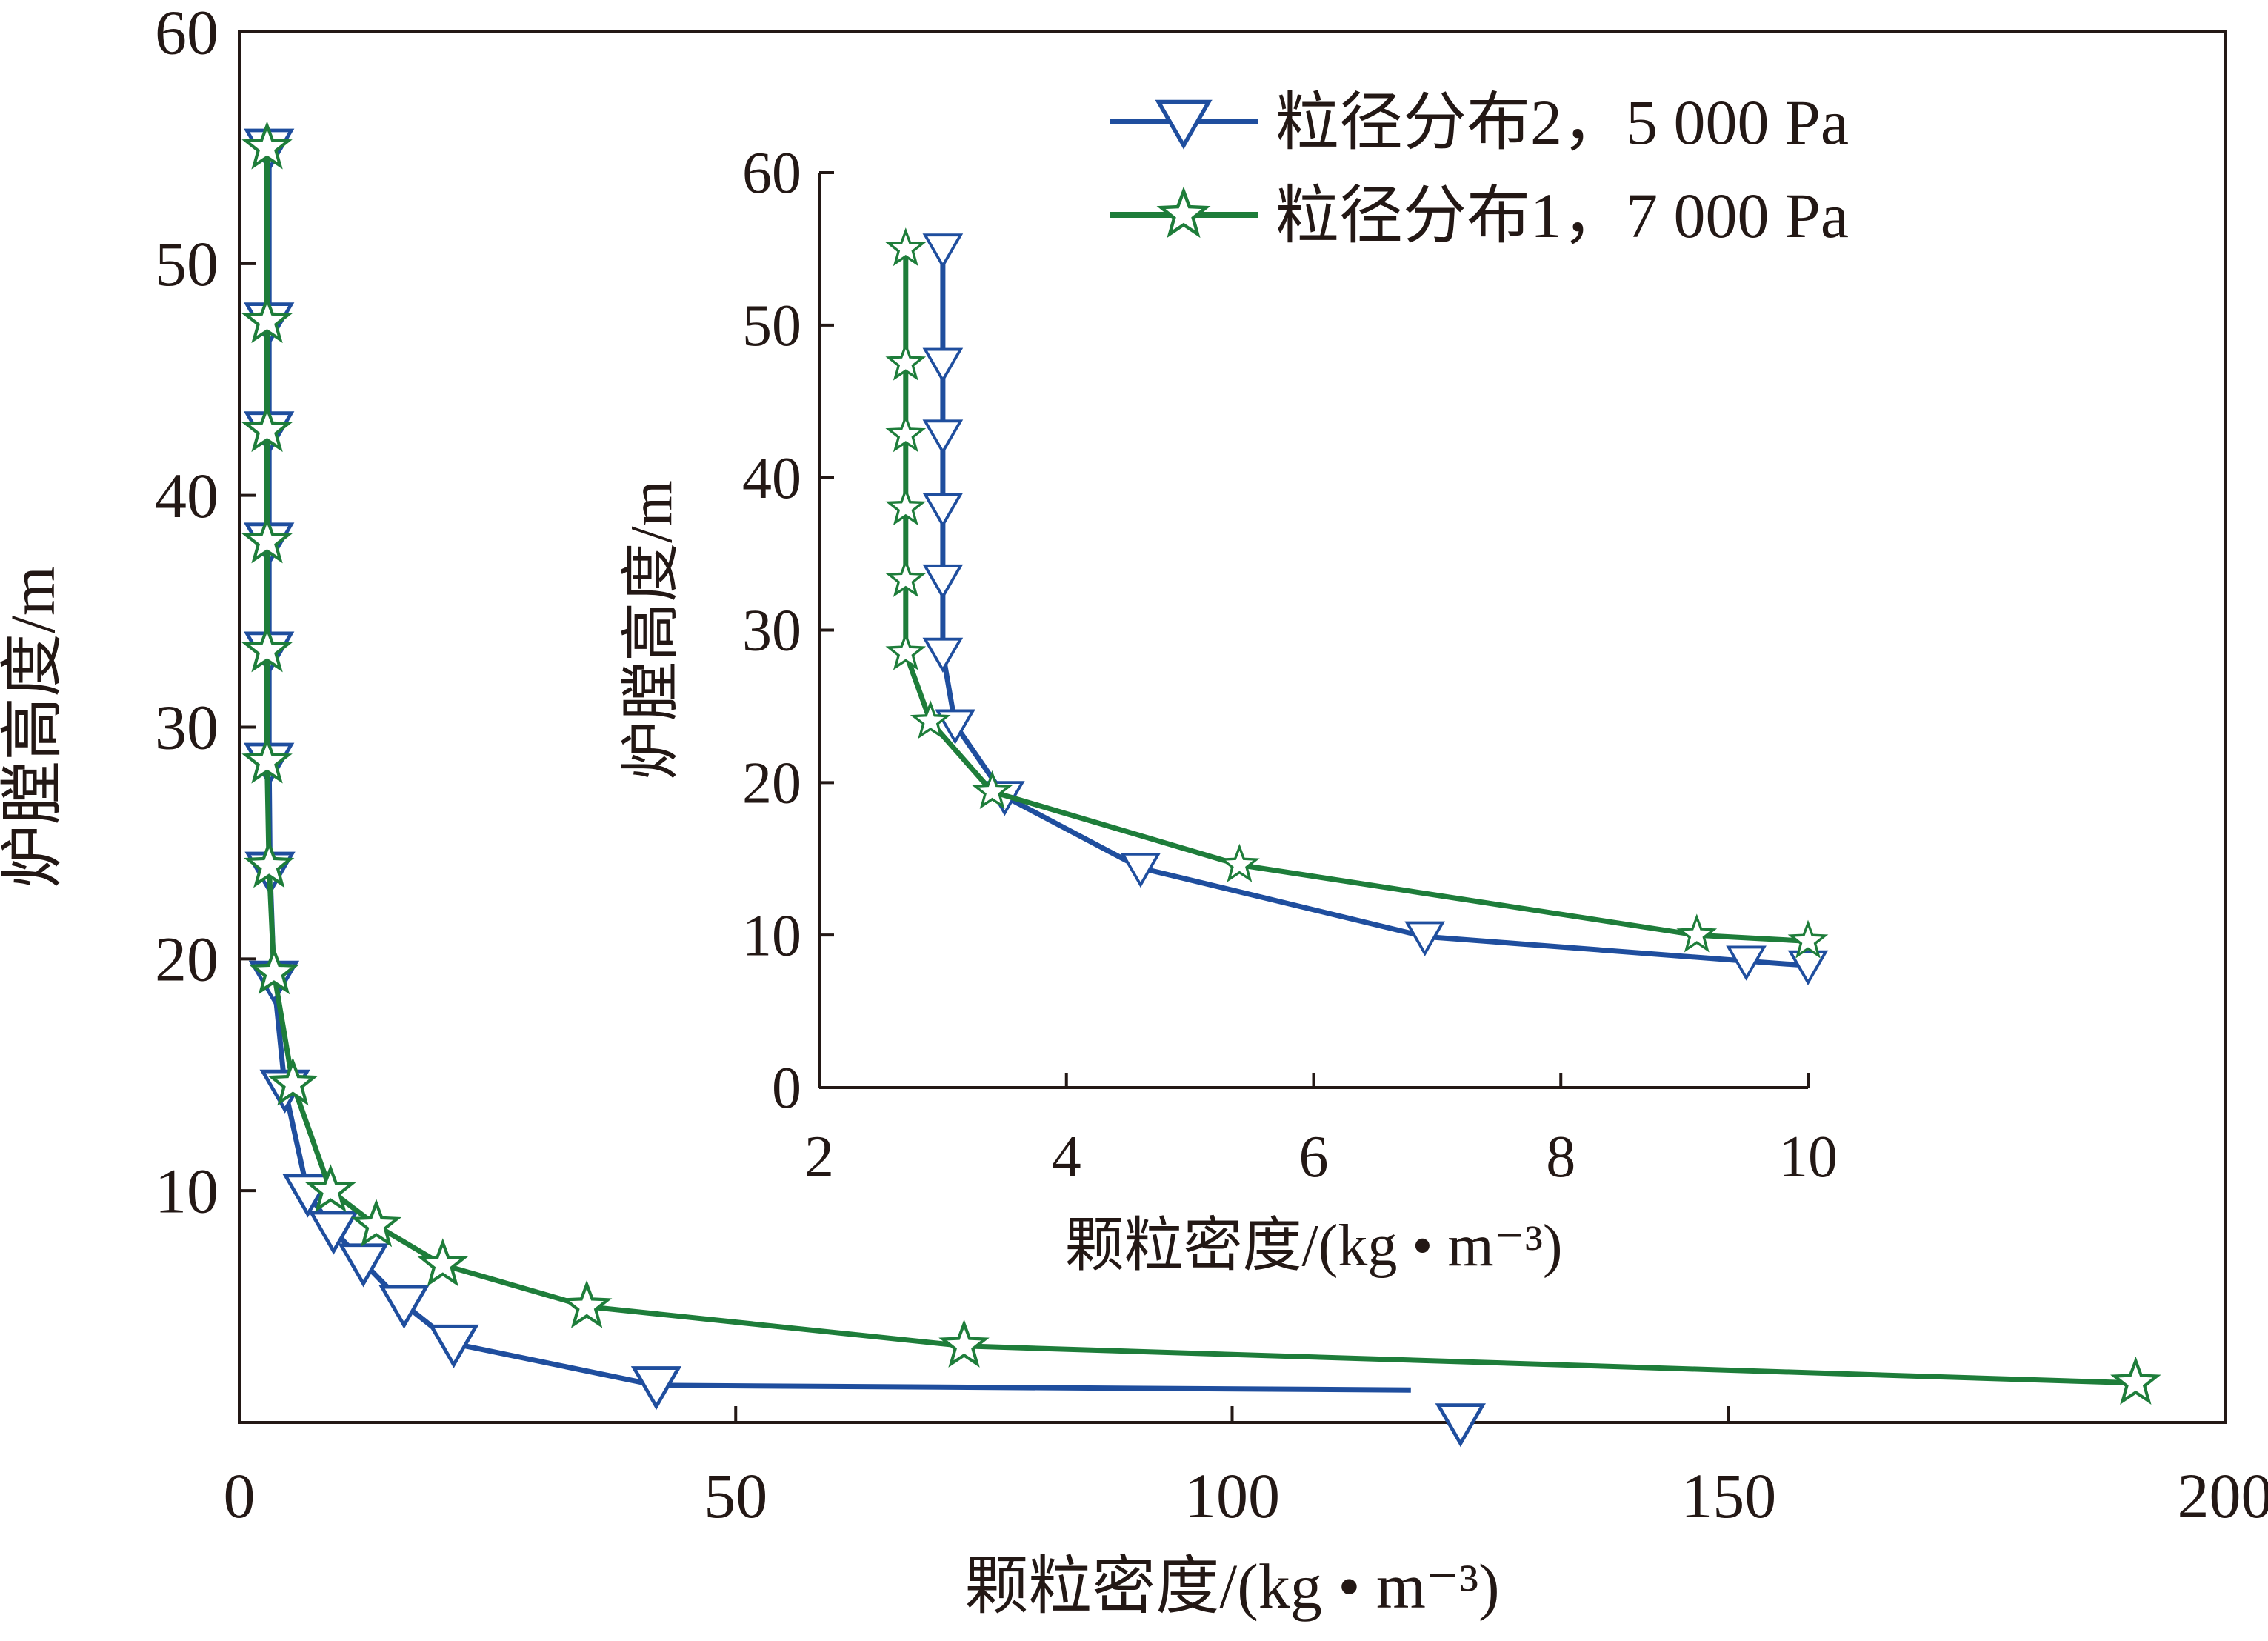  I want to click on main-x-axis-title: 颗粒密度/(kg • m⁻³), so click(1231, 1586).